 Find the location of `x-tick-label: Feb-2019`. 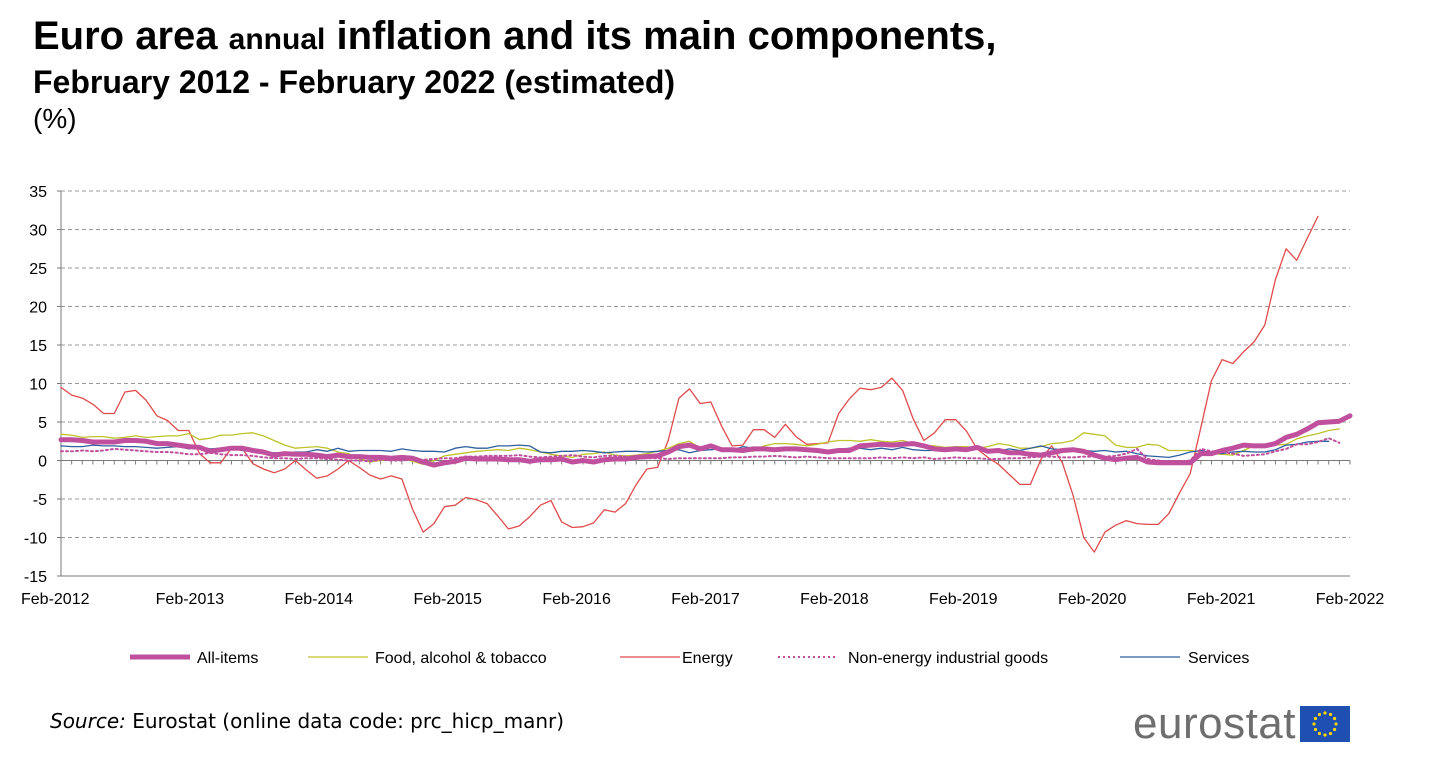

x-tick-label: Feb-2019 is located at coordinates (963, 599).